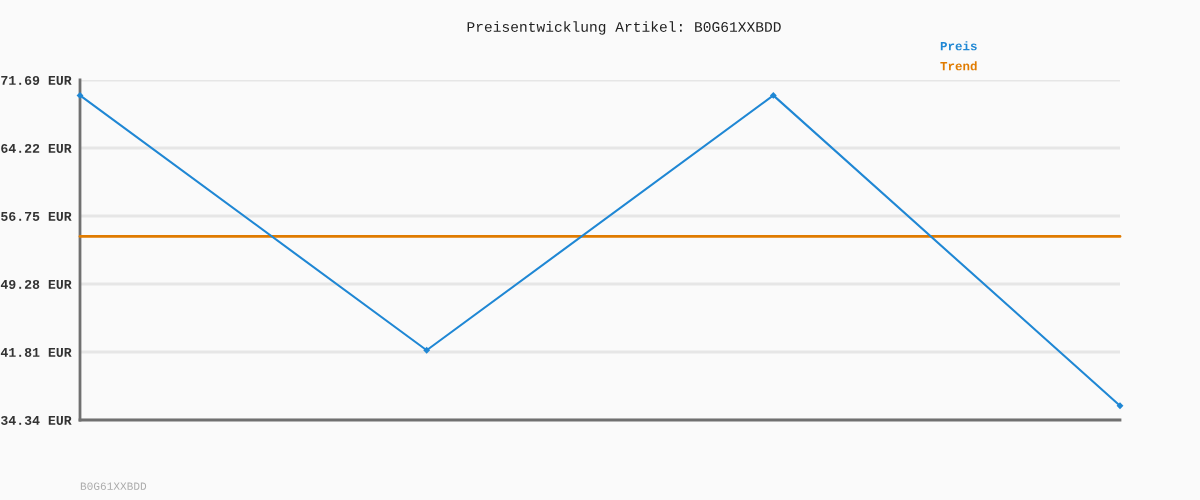 The image size is (1200, 500). What do you see at coordinates (113, 486) in the screenshot?
I see `text: B0G61XXBDD` at bounding box center [113, 486].